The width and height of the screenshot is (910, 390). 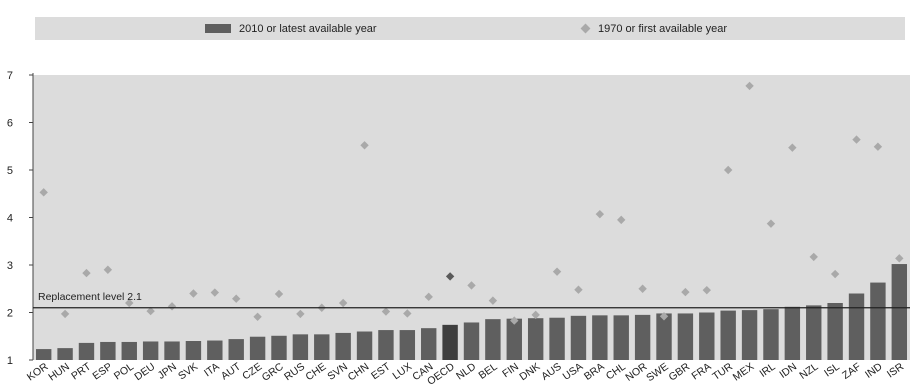 What do you see at coordinates (616, 372) in the screenshot?
I see `x-tick-label-chl: CHL` at bounding box center [616, 372].